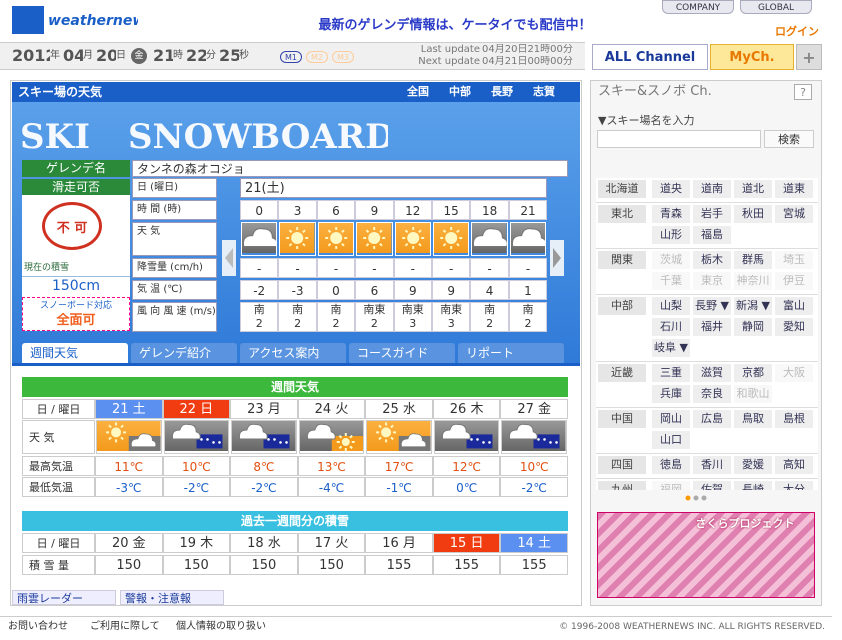 The image size is (842, 640). I want to click on prefecture: 徳島, so click(671, 465).